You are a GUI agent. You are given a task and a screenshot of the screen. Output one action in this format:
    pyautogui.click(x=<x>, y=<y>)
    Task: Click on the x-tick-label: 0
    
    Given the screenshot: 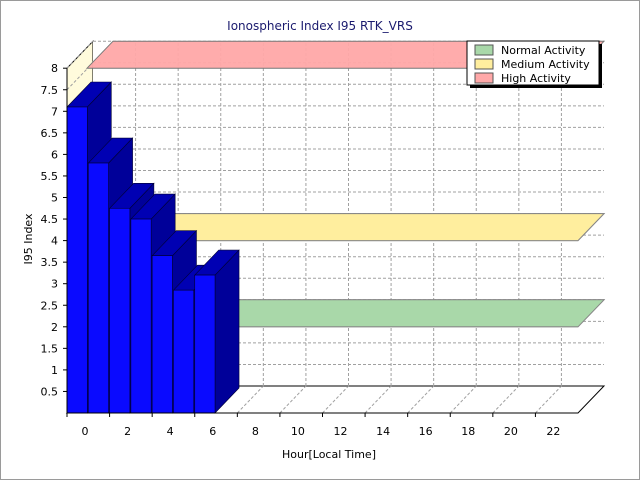 What is the action you would take?
    pyautogui.click(x=85, y=431)
    